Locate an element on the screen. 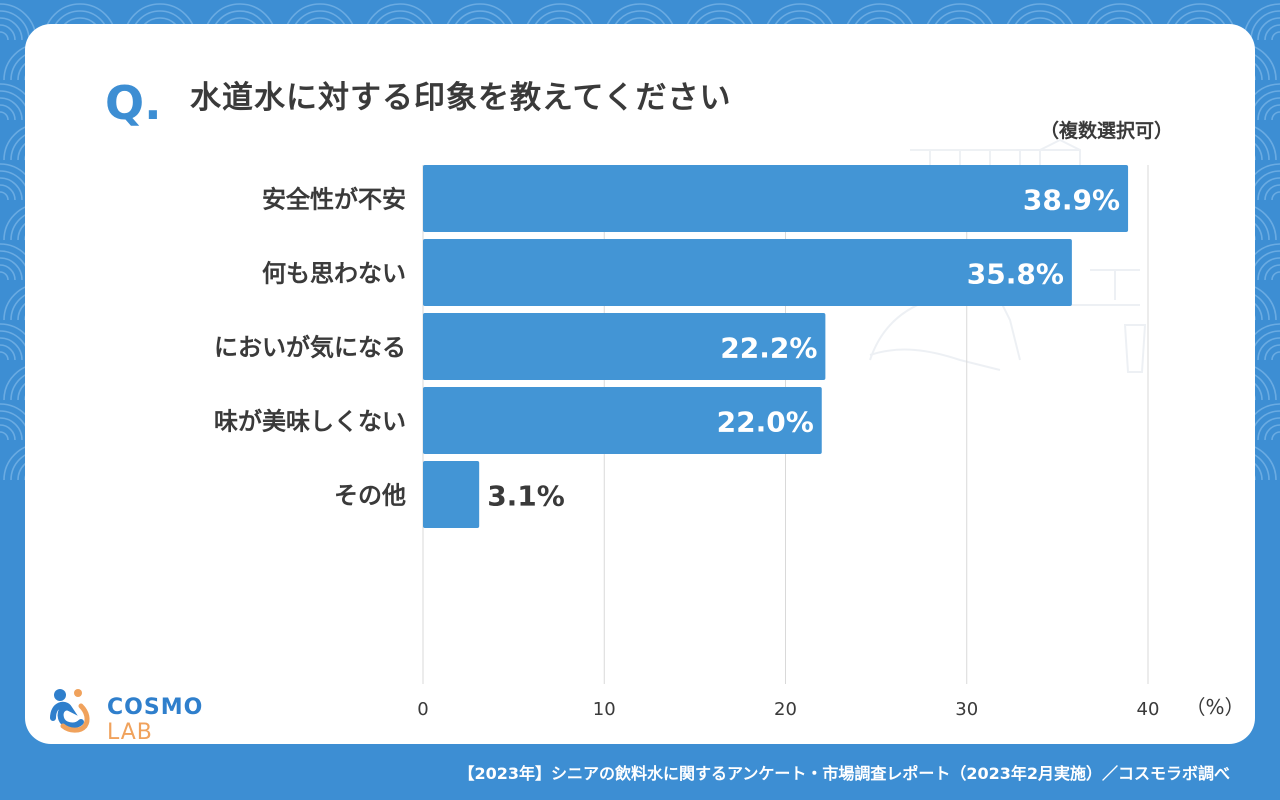 This screenshot has width=1280, height=800. category-label: 安全性が不安 is located at coordinates (334, 200).